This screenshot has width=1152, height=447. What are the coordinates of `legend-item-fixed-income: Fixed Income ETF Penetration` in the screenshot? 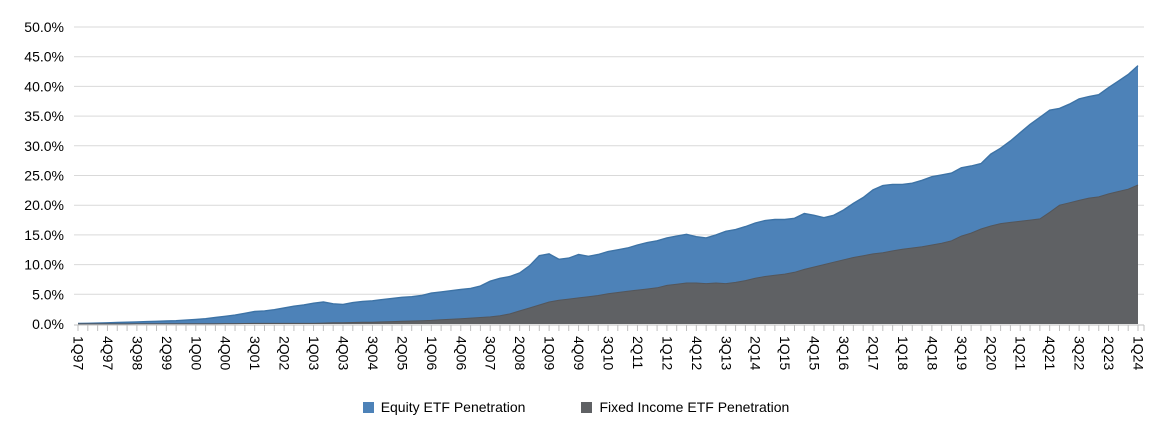 It's located at (685, 407).